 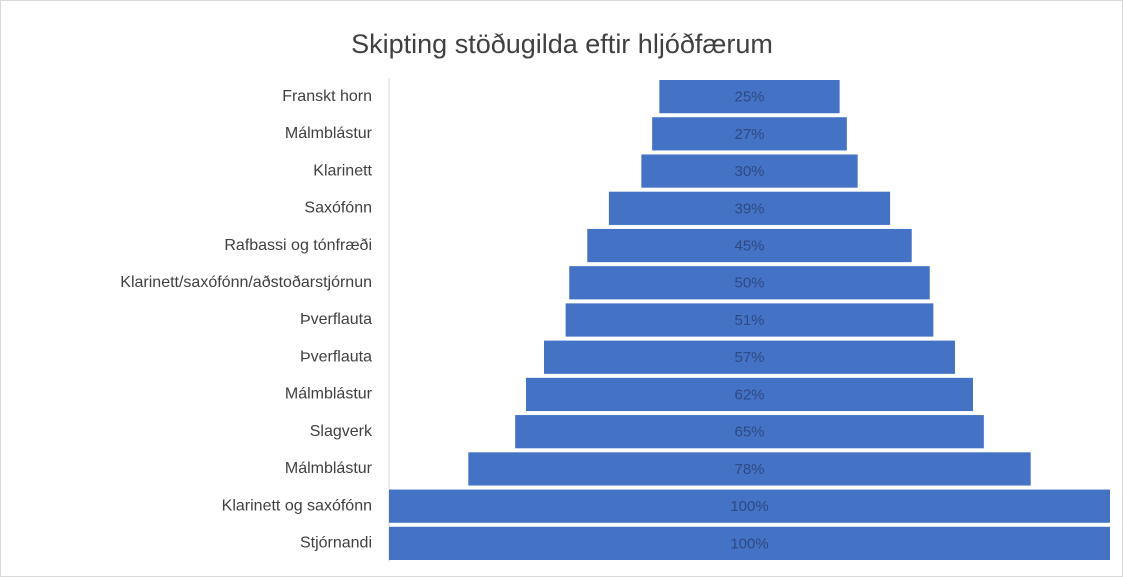 I want to click on value-label: 25%, so click(x=749, y=97).